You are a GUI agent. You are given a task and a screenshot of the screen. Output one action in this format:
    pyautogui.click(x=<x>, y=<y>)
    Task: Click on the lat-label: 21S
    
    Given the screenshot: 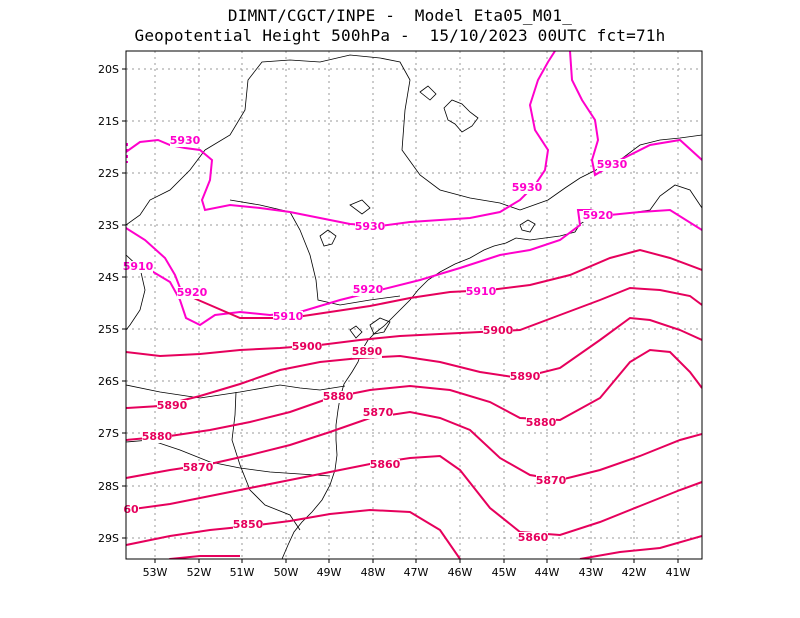 What is the action you would take?
    pyautogui.click(x=108, y=121)
    